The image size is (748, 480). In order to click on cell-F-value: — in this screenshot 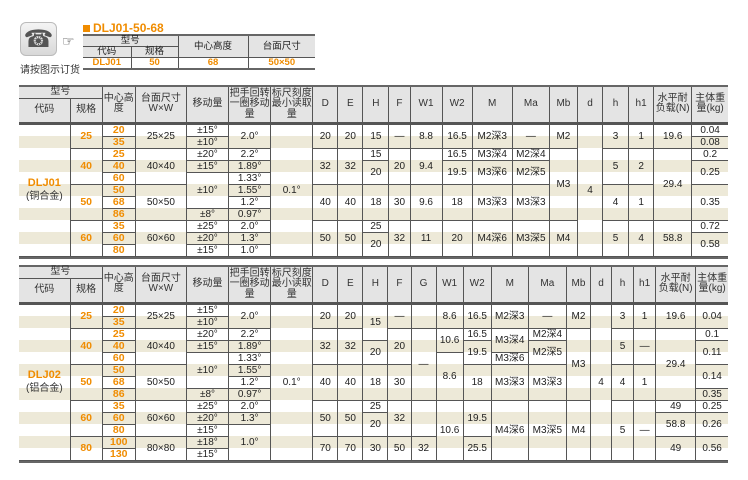, I will do `click(399, 316)`.